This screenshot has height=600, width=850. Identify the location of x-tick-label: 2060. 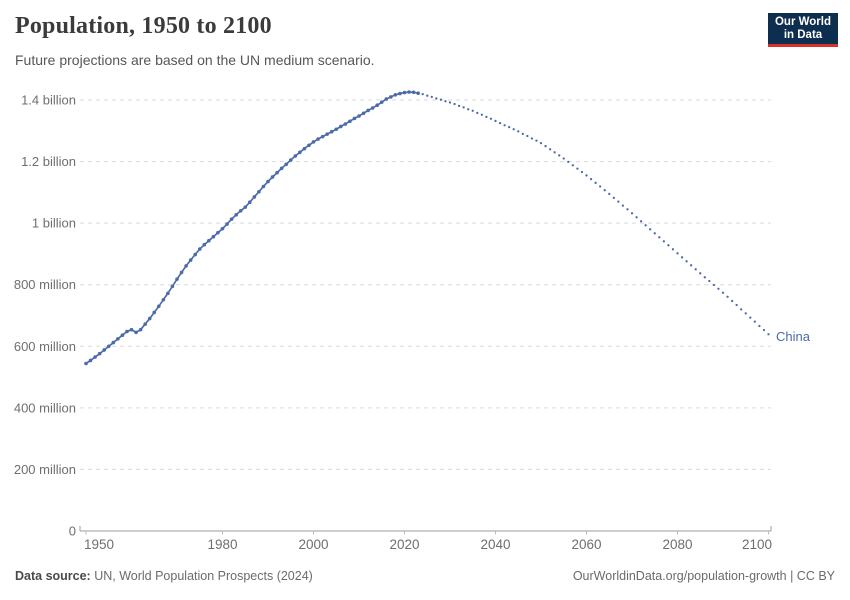
(586, 544).